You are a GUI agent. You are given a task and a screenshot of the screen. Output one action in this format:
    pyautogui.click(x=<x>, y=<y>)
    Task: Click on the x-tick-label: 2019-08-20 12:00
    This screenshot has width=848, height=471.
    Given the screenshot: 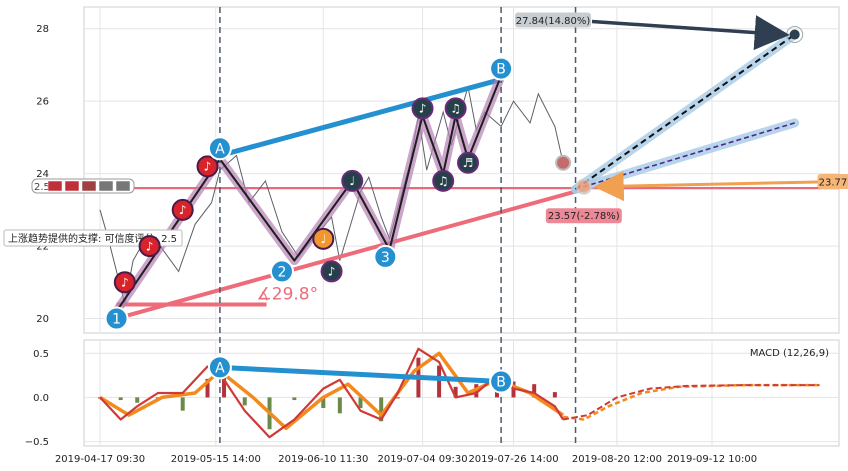 What is the action you would take?
    pyautogui.click(x=617, y=459)
    